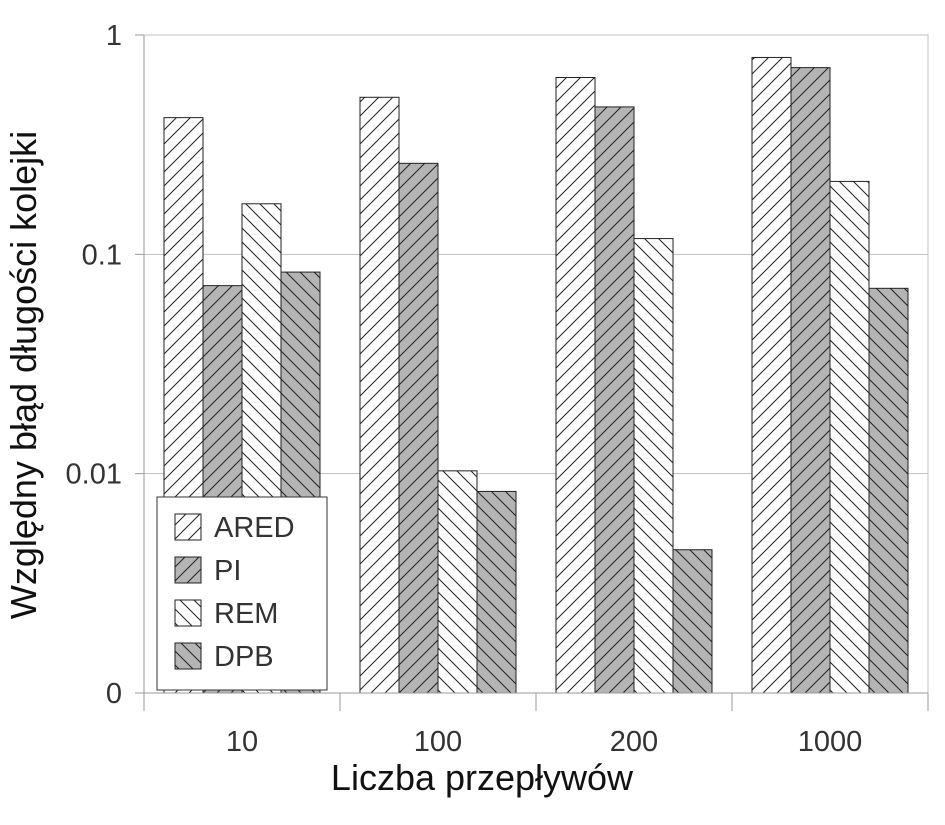  I want to click on legend-label-pi: PI, so click(227, 571).